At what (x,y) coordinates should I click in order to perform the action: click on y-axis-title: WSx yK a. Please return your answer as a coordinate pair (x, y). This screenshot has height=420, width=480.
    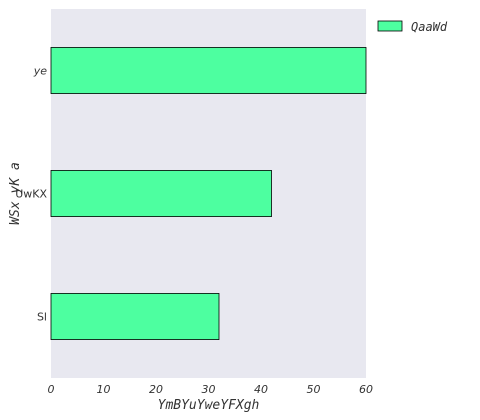
    Looking at the image, I should click on (15, 193).